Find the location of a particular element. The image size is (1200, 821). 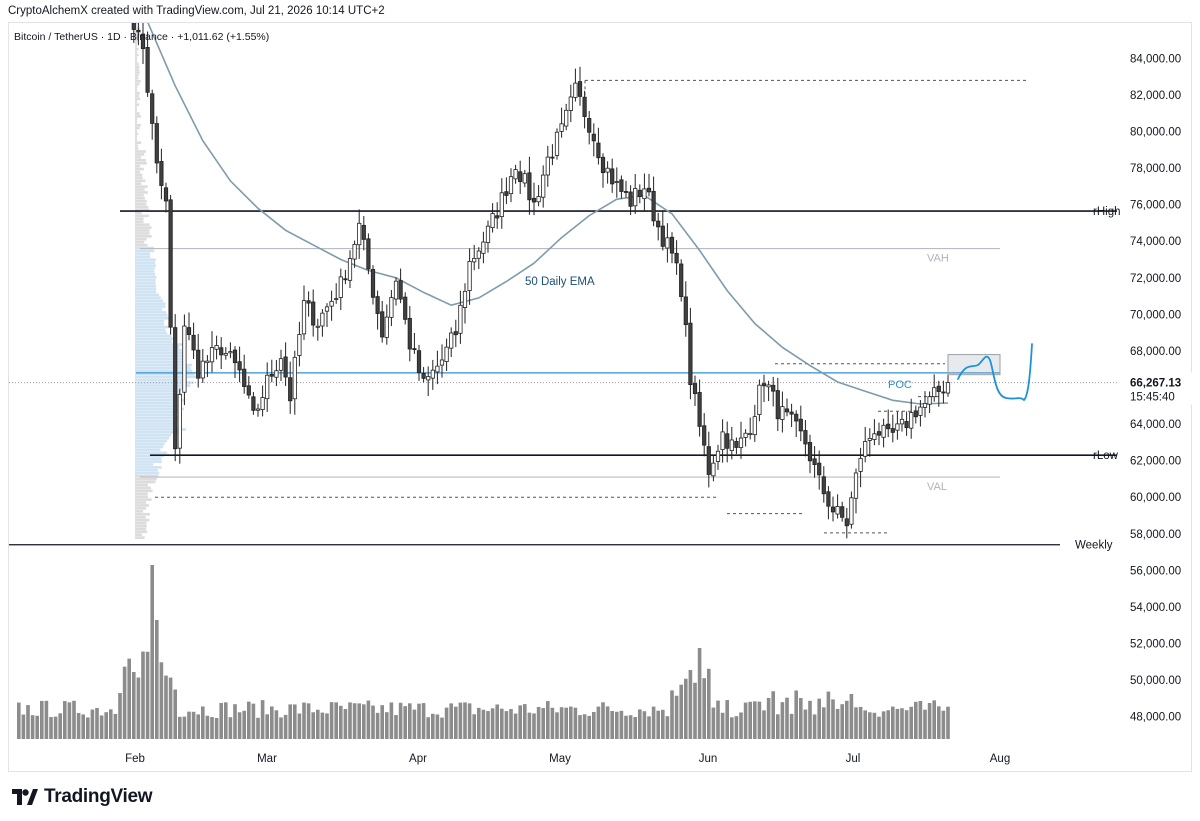

x-axis-month-label: May is located at coordinates (560, 759).